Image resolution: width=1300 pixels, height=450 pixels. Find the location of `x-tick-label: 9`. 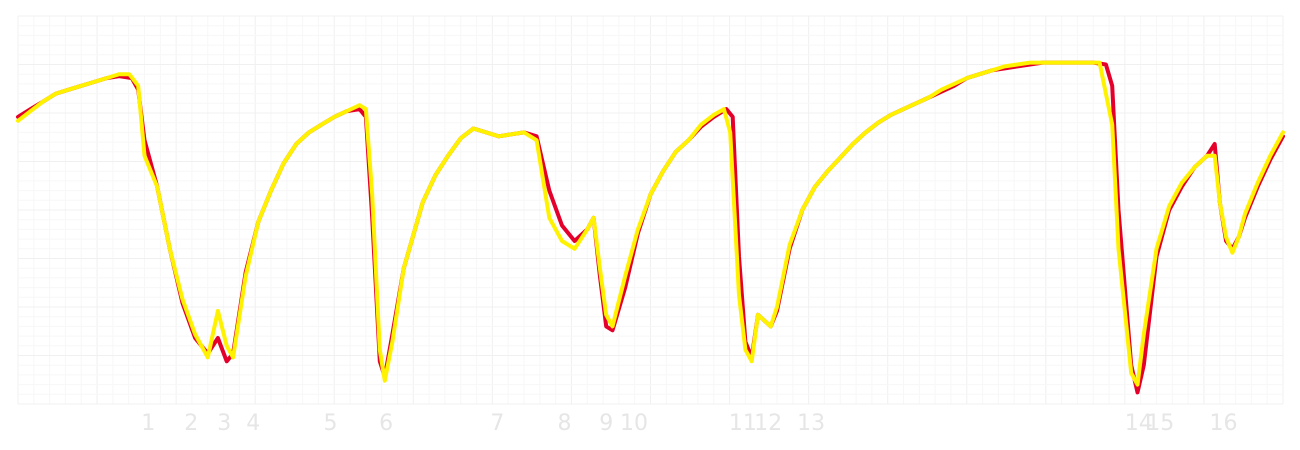

x-tick-label: 9 is located at coordinates (606, 423).